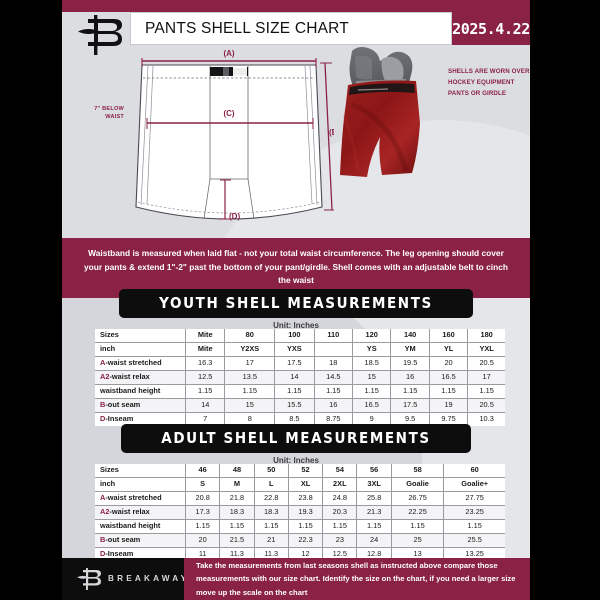 This screenshot has height=600, width=600. What do you see at coordinates (486, 363) in the screenshot?
I see `table-cell: 20.5` at bounding box center [486, 363].